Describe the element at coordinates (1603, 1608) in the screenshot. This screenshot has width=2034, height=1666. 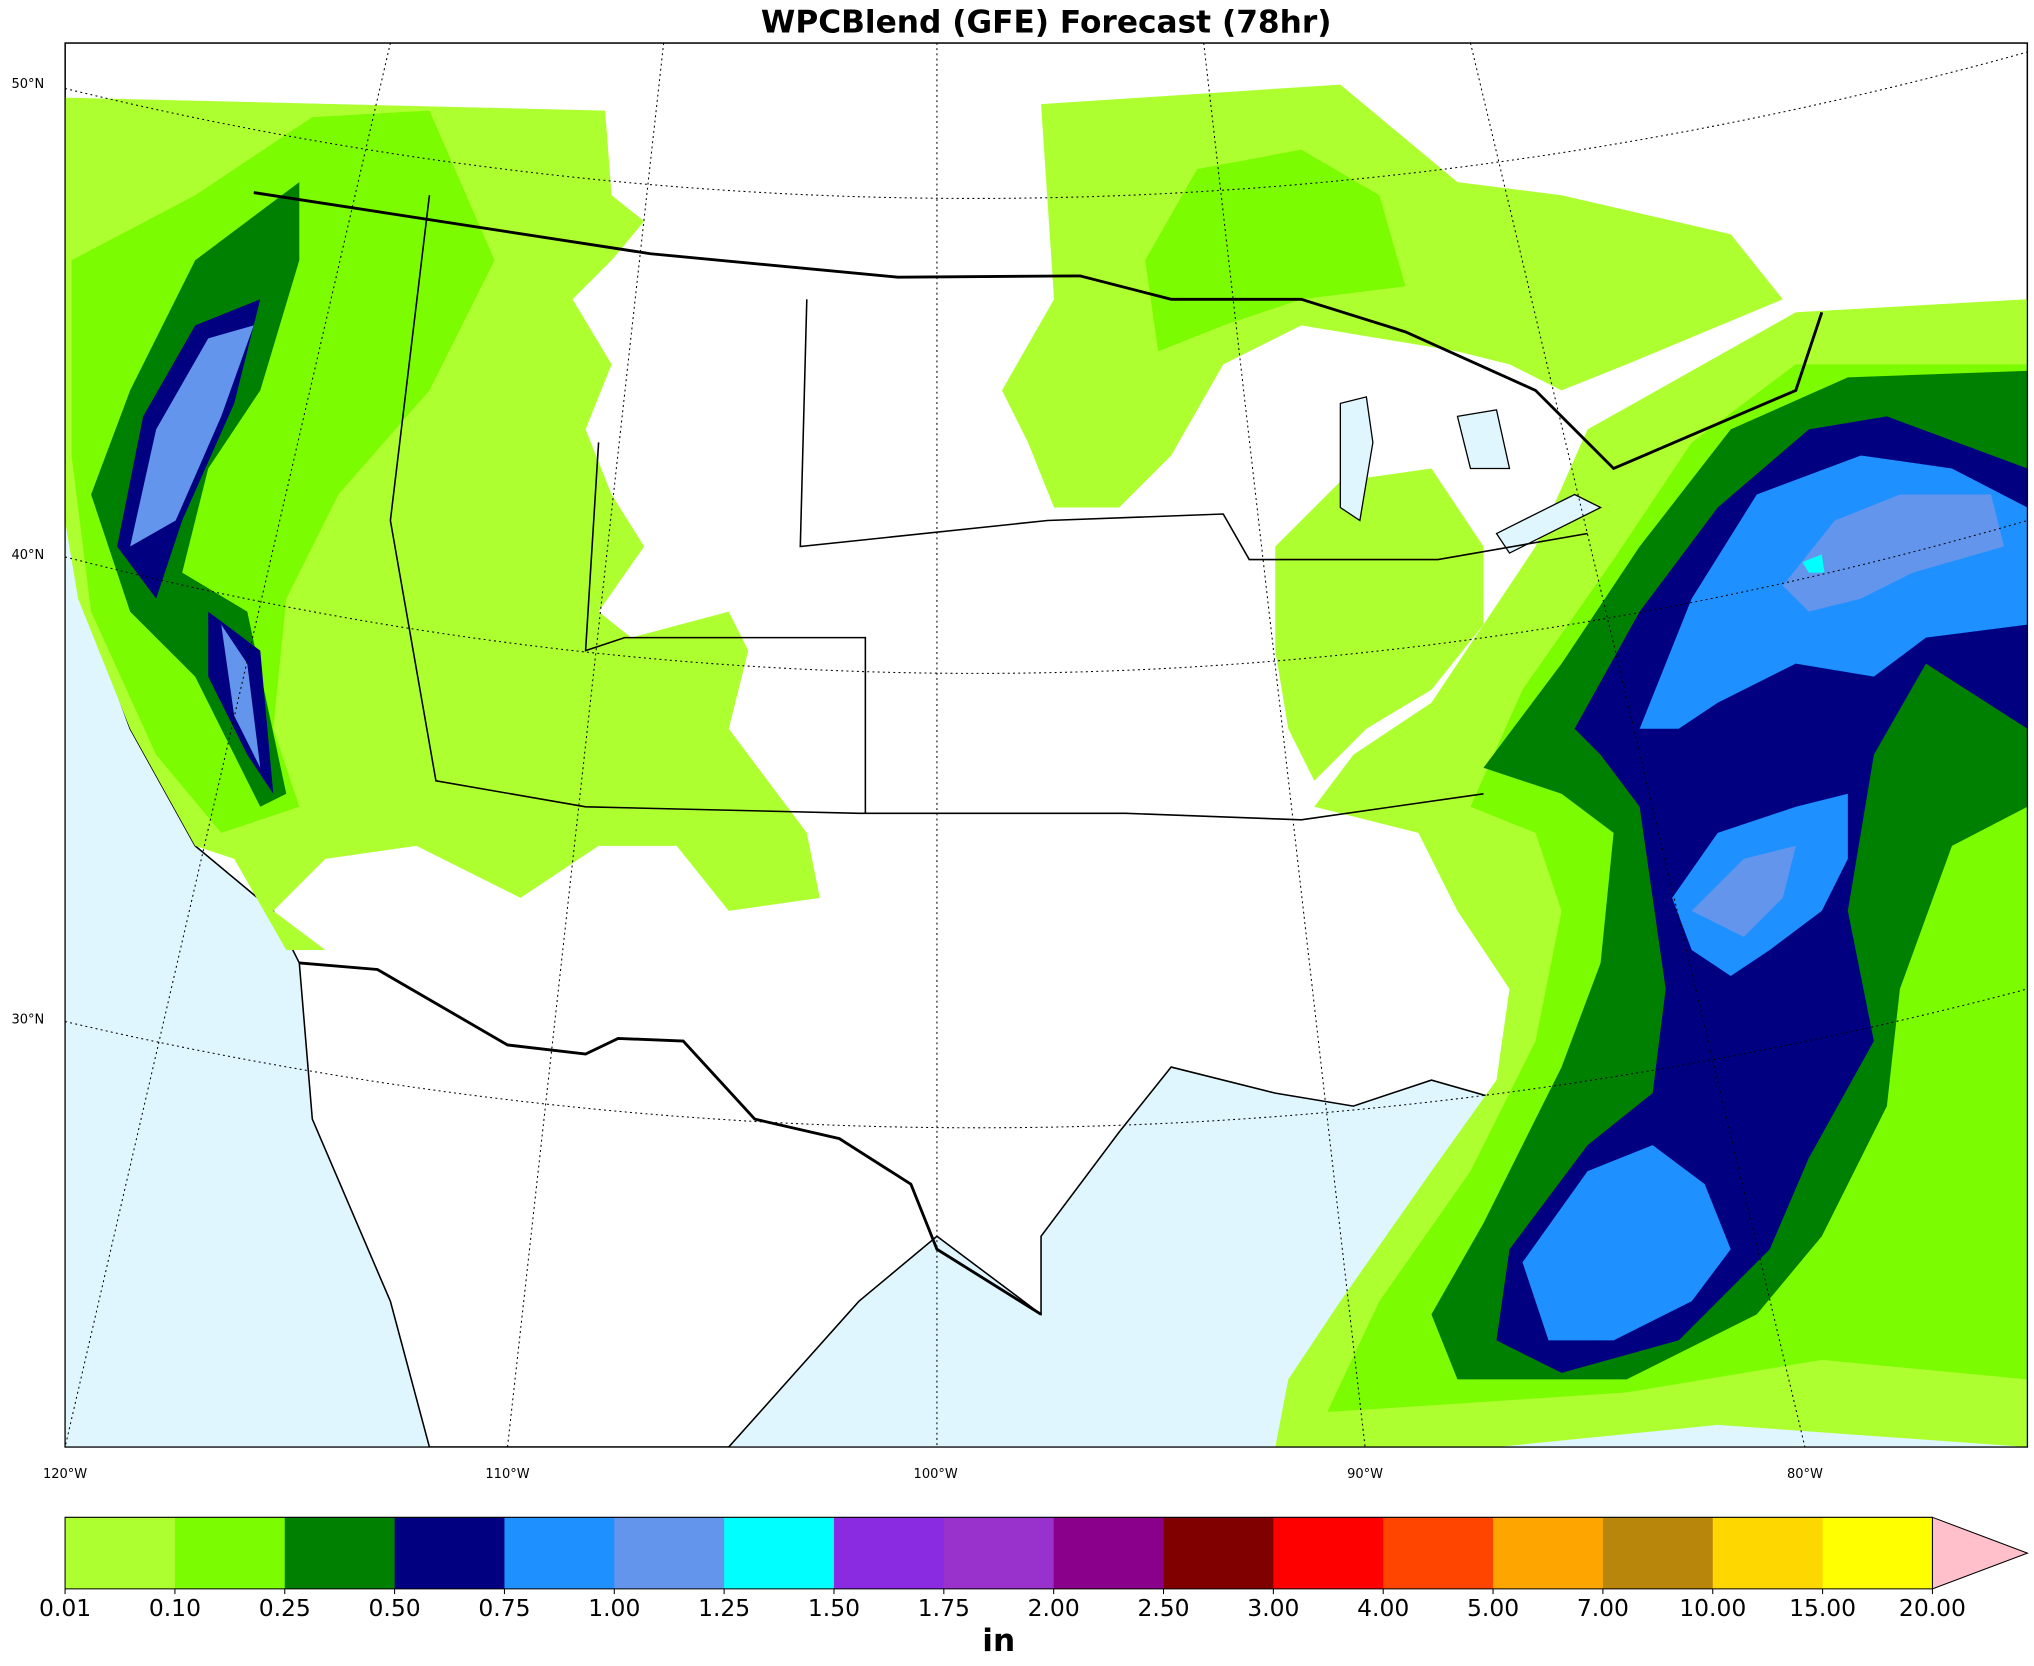
I see `colorbar-tick-label: 7.00` at that location.